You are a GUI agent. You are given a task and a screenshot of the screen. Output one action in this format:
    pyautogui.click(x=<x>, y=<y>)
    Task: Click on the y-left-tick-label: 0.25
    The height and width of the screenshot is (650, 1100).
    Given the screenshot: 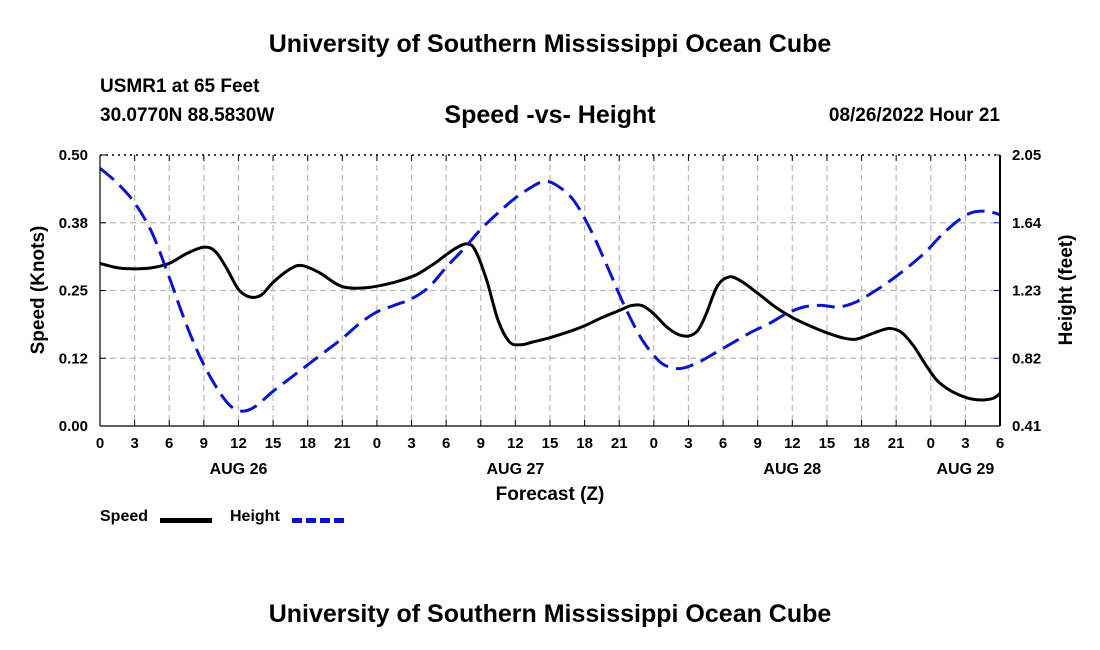 What is the action you would take?
    pyautogui.click(x=73, y=291)
    